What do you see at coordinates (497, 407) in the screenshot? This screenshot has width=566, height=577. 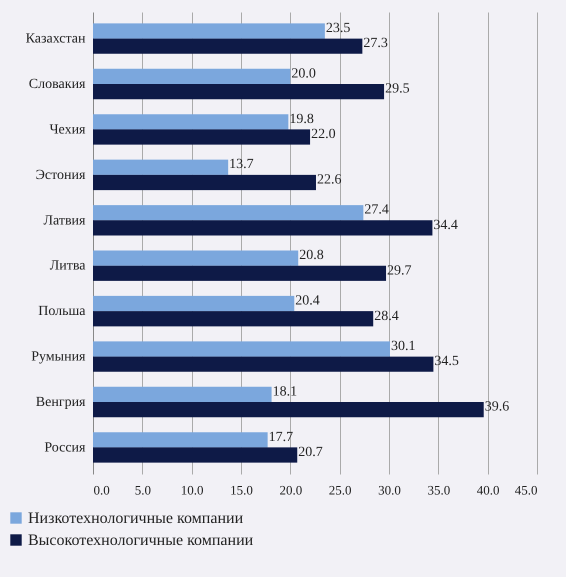 I see `data-label: 39.6` at bounding box center [497, 407].